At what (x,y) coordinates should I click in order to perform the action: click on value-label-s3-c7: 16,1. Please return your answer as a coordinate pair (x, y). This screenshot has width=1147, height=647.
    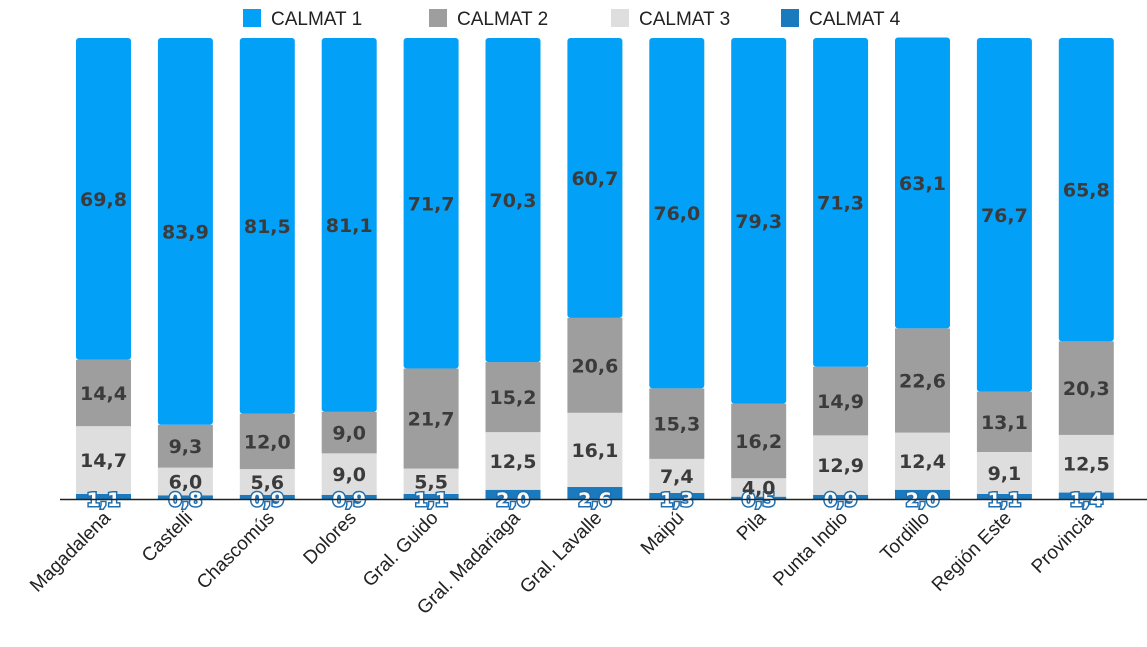
    Looking at the image, I should click on (594, 451).